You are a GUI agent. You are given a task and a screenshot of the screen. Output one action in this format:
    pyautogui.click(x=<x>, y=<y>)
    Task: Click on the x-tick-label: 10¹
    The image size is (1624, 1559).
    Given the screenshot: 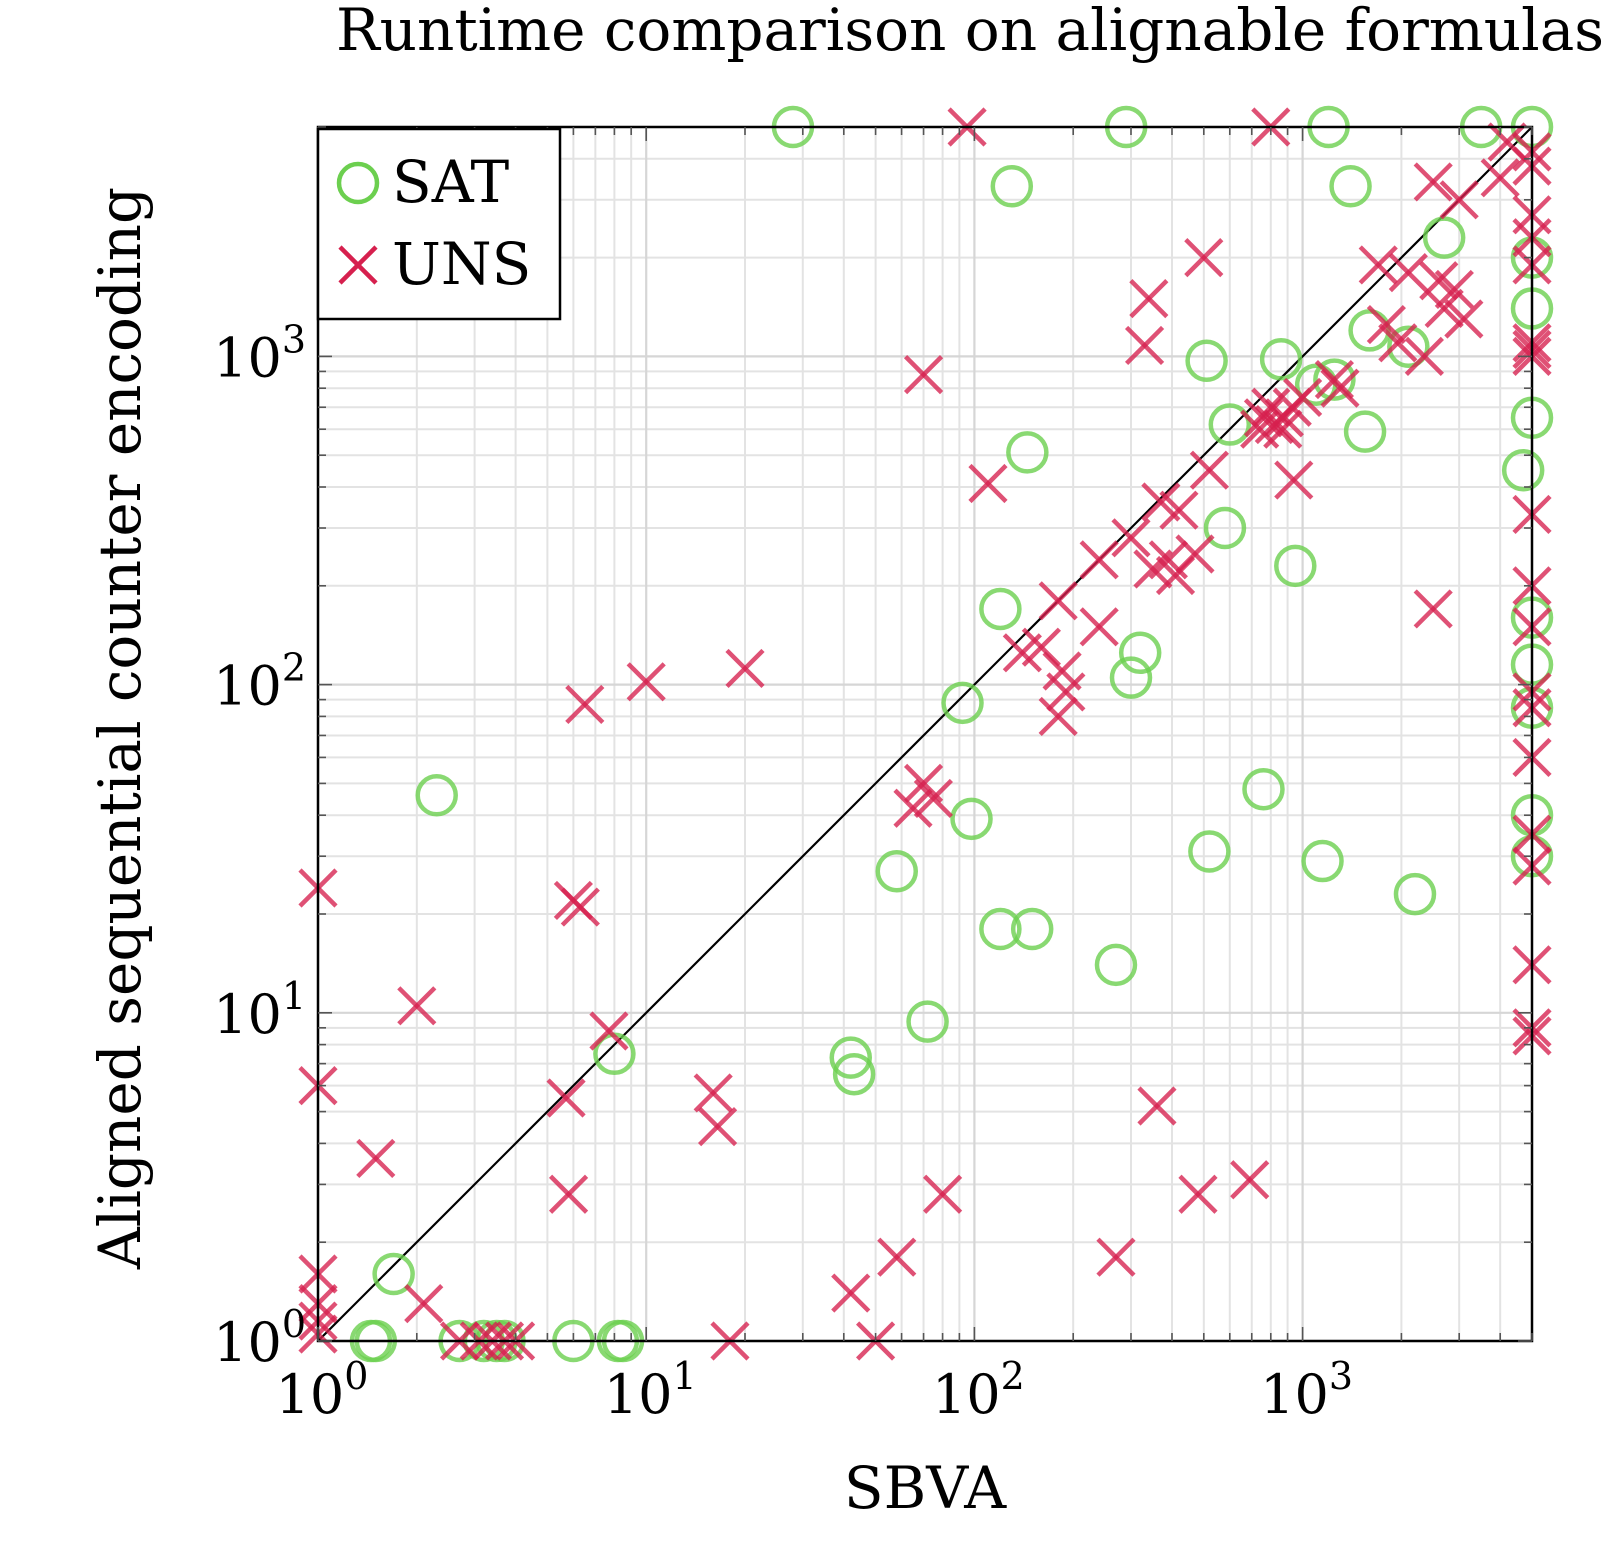 What is the action you would take?
    pyautogui.click(x=650, y=1390)
    